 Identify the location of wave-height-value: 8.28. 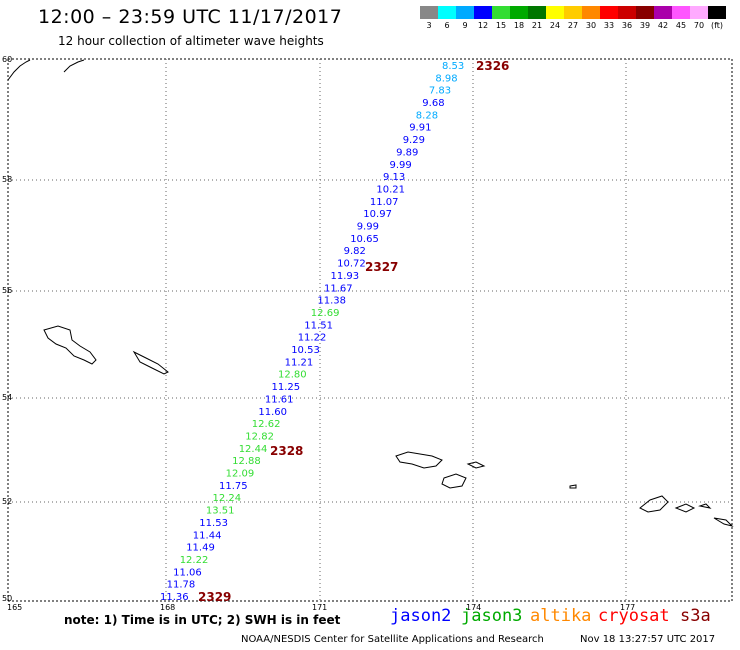
(427, 115).